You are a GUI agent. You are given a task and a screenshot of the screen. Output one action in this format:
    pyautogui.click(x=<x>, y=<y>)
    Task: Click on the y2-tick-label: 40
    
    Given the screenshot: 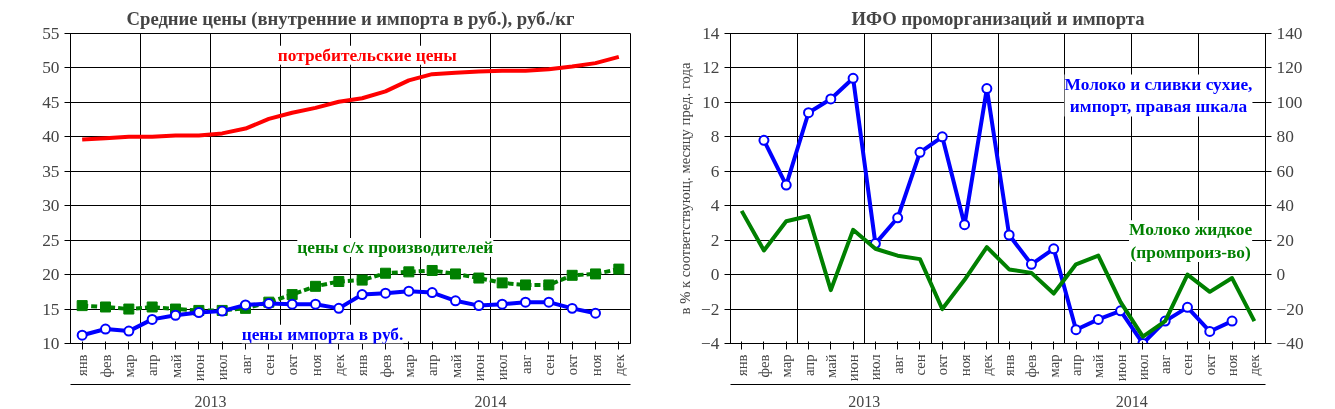 What is the action you would take?
    pyautogui.click(x=1285, y=206)
    